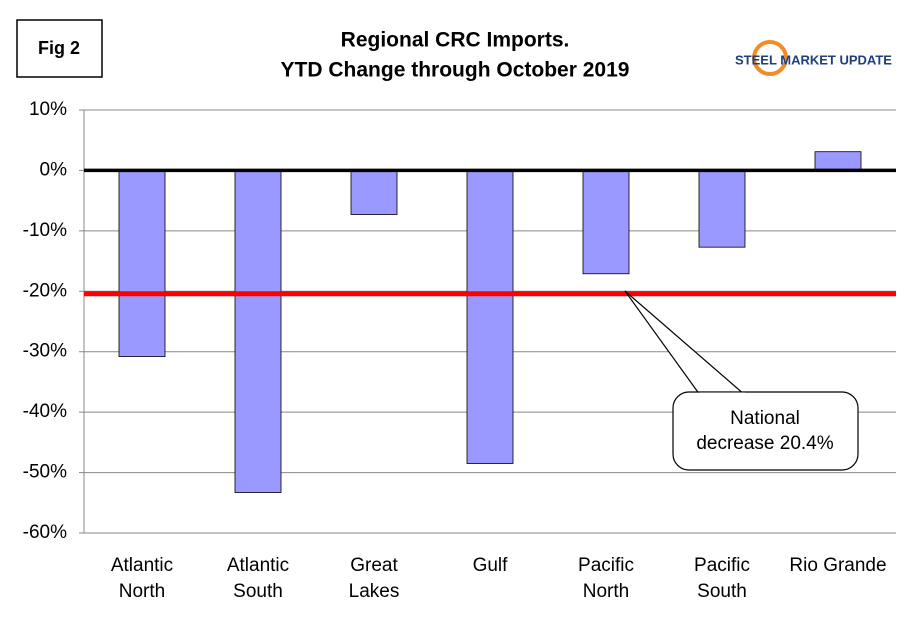 The height and width of the screenshot is (622, 910). Describe the element at coordinates (455, 70) in the screenshot. I see `chart-subtitle: YTD Change through October 2019` at that location.